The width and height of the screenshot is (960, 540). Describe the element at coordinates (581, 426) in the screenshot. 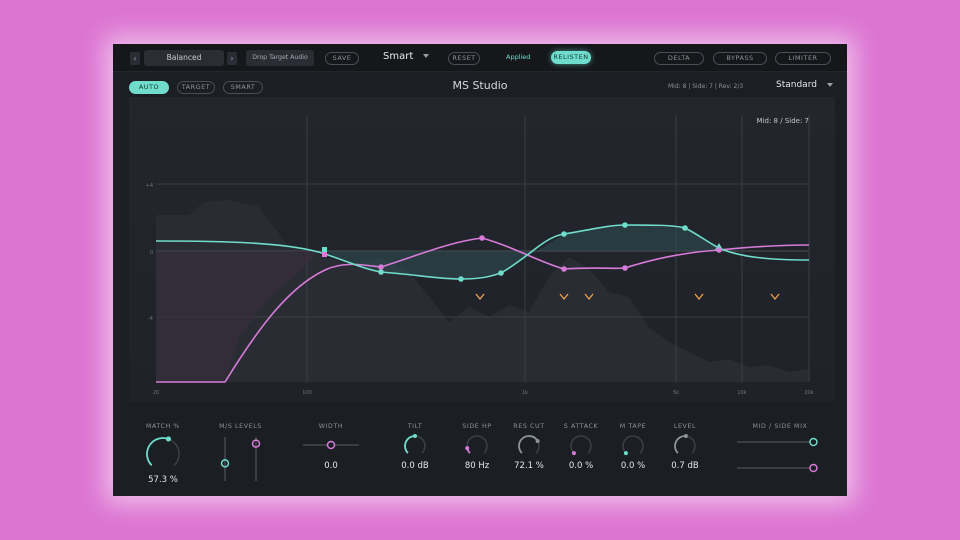

I see `s-attack-label: S ATTACK` at that location.